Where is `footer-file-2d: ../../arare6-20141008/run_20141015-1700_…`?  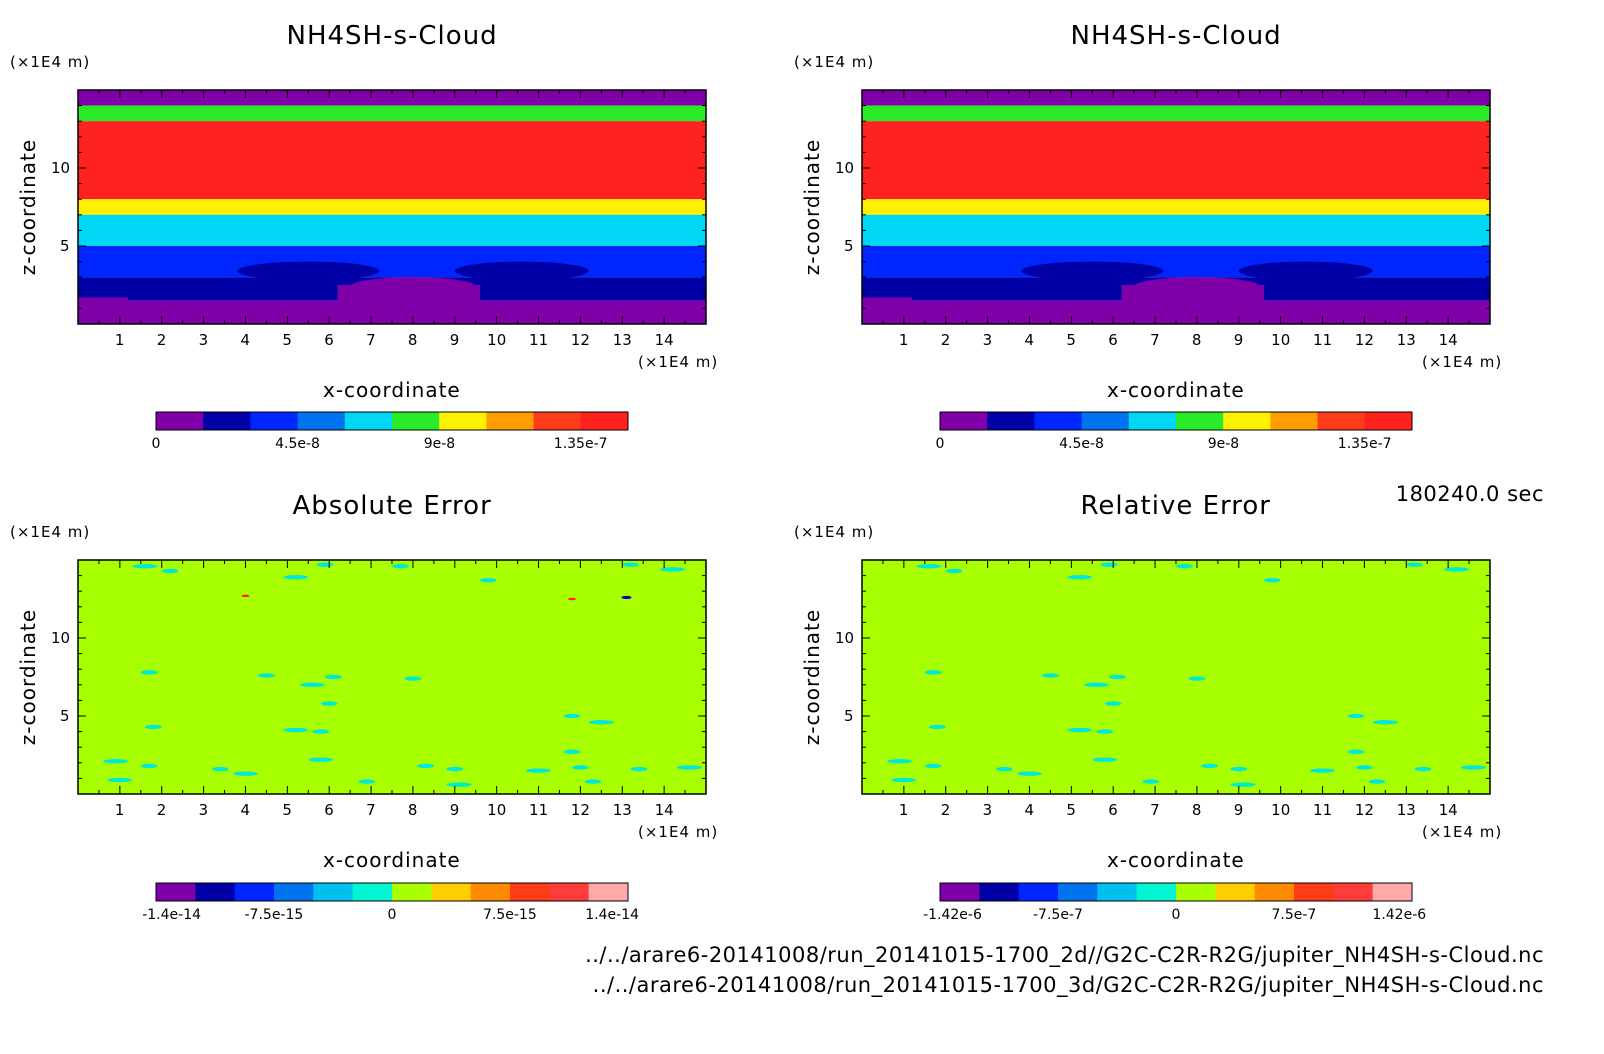 footer-file-2d: ../../arare6-20141008/run_20141015-1700_… is located at coordinates (1064, 955).